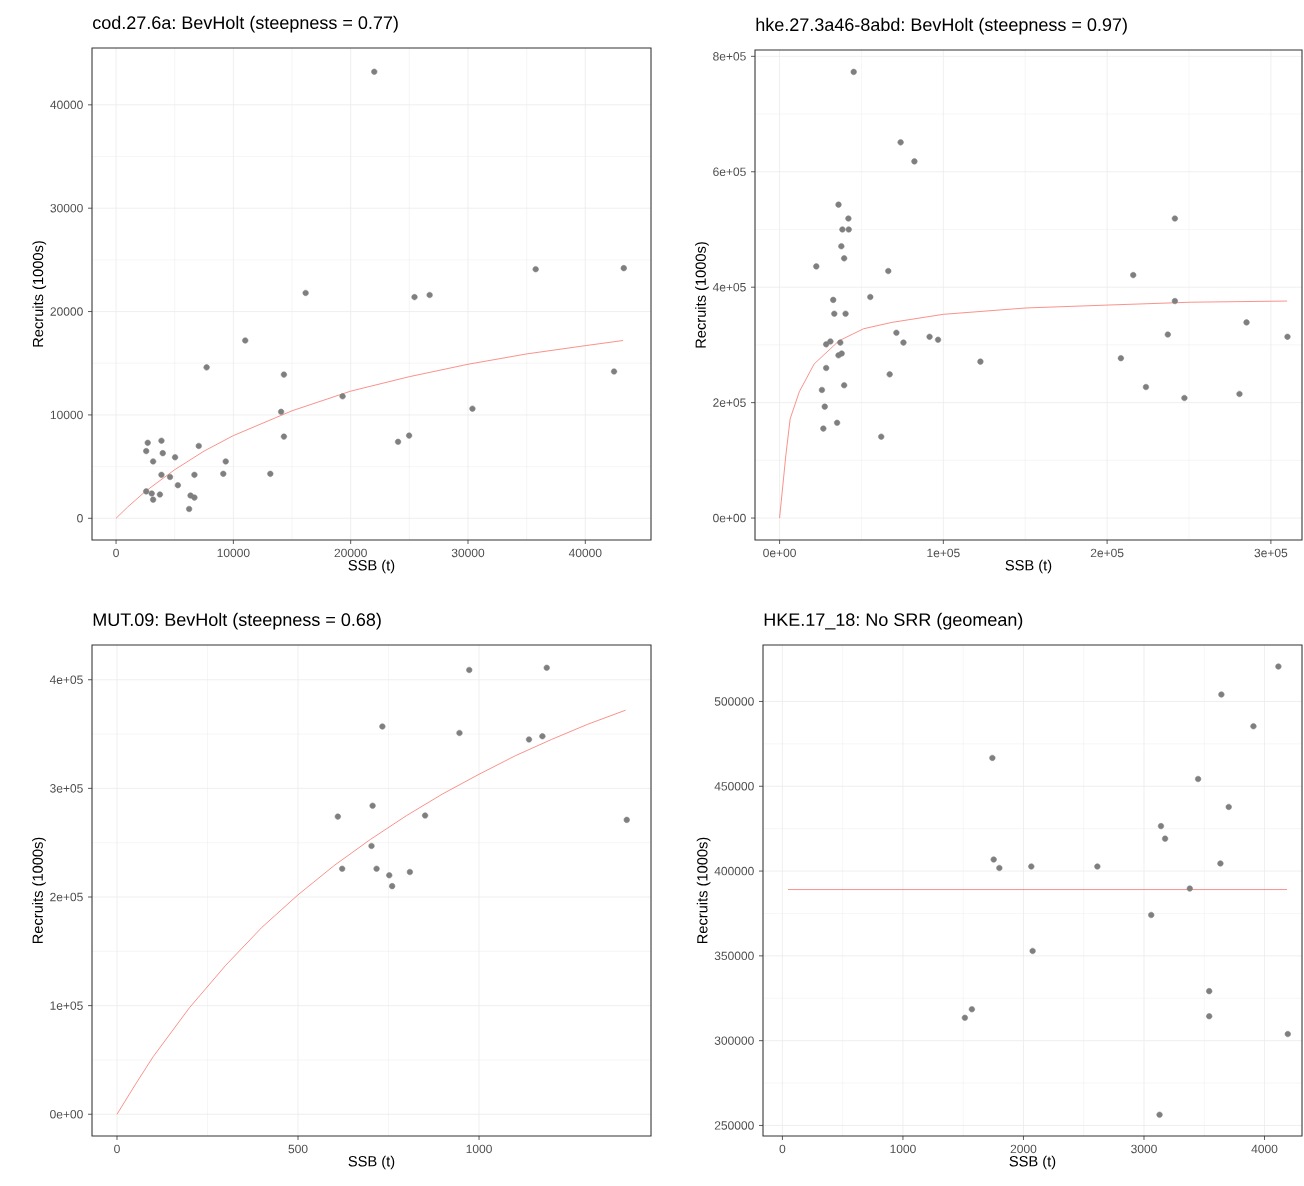 Image resolution: width=1304 pixels, height=1186 pixels. Describe the element at coordinates (66, 1005) in the screenshot. I see `y-tick-label: 1e+05` at that location.